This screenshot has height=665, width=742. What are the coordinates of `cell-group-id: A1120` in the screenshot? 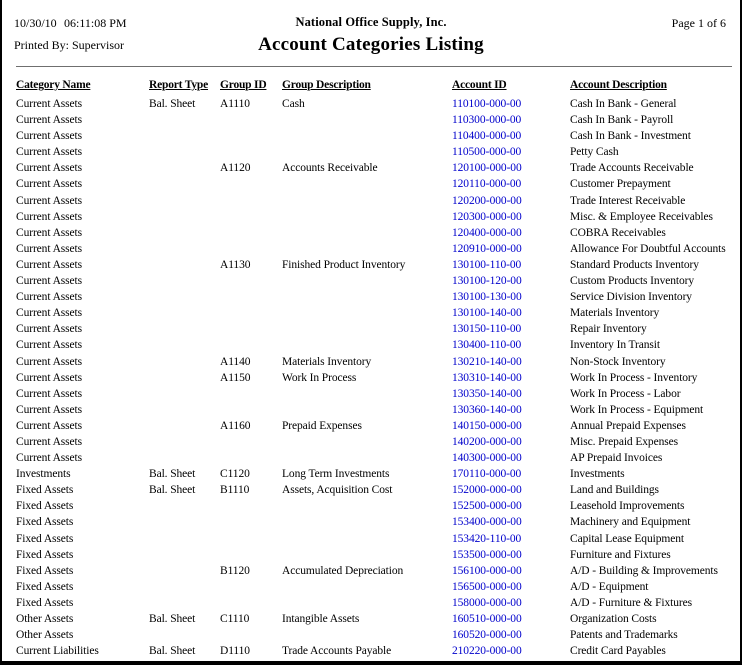 It's located at (235, 168).